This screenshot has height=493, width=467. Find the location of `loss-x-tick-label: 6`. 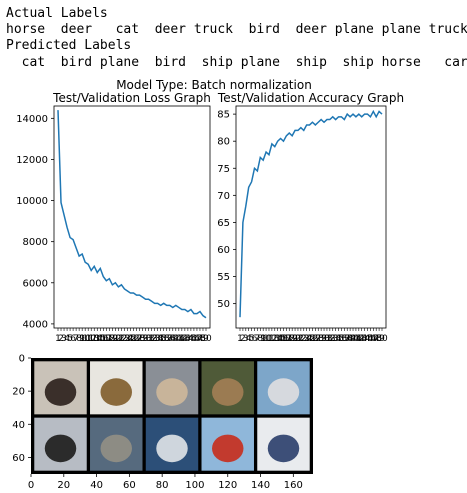

loss-x-tick-label: 6 is located at coordinates (73, 339).